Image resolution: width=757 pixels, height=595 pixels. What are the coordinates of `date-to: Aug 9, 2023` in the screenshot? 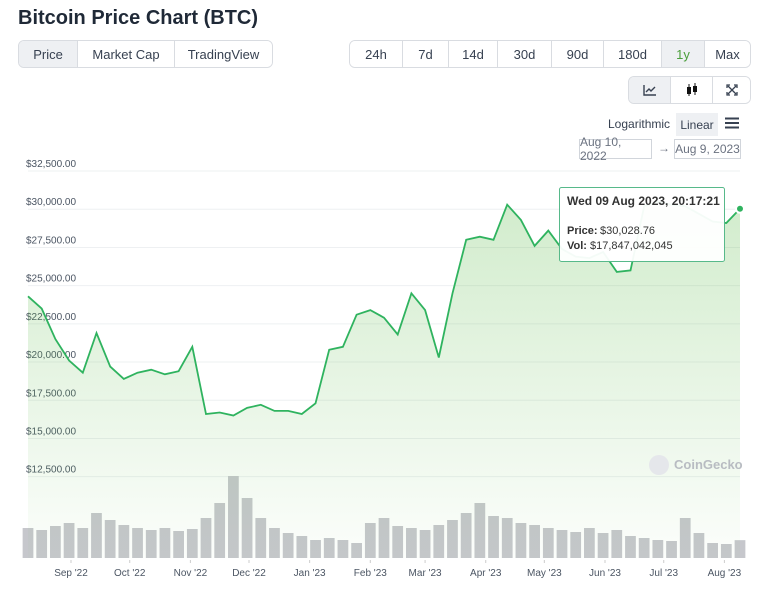 It's located at (707, 149).